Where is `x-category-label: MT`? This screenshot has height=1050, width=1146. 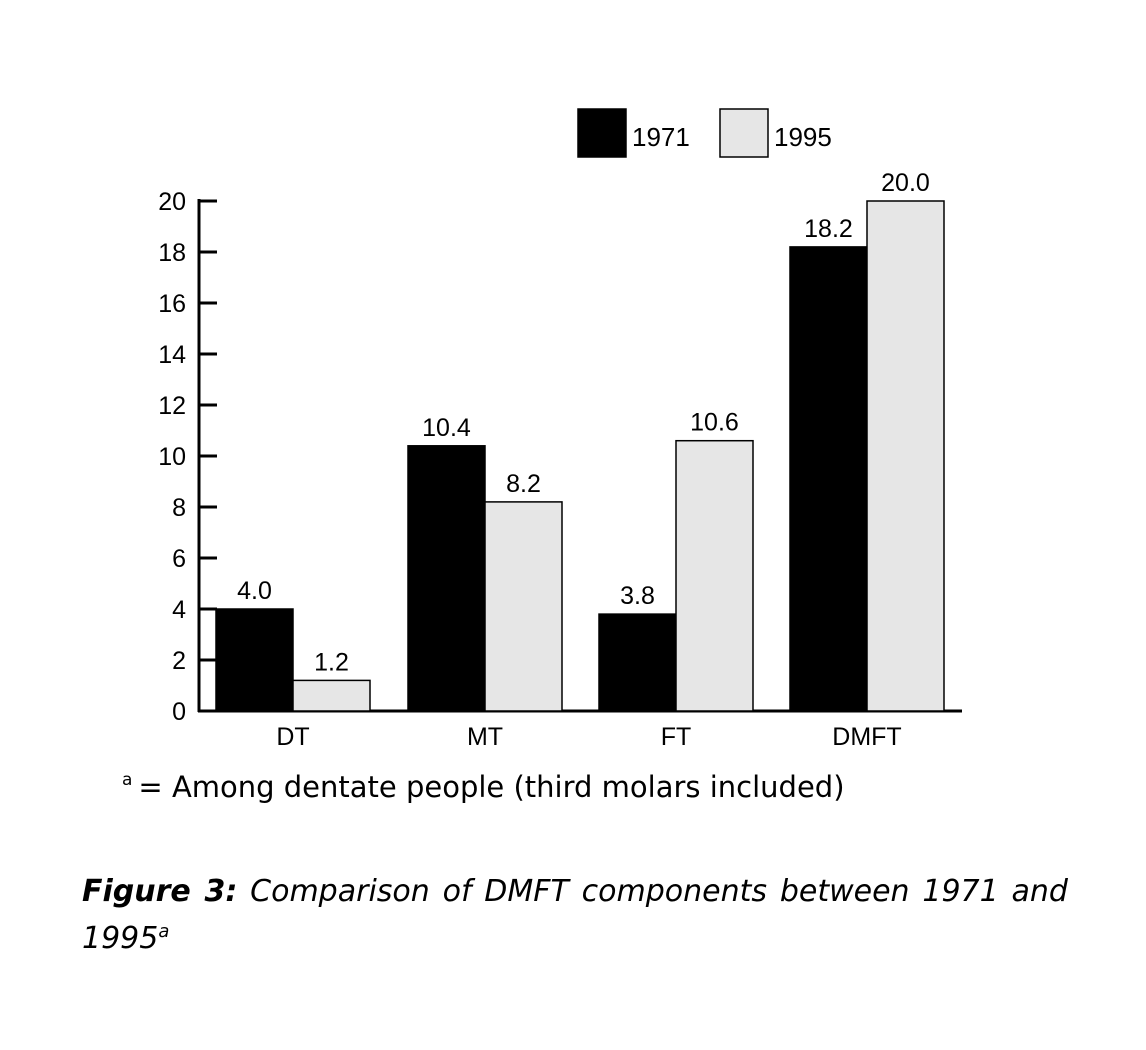 x-category-label: MT is located at coordinates (485, 737).